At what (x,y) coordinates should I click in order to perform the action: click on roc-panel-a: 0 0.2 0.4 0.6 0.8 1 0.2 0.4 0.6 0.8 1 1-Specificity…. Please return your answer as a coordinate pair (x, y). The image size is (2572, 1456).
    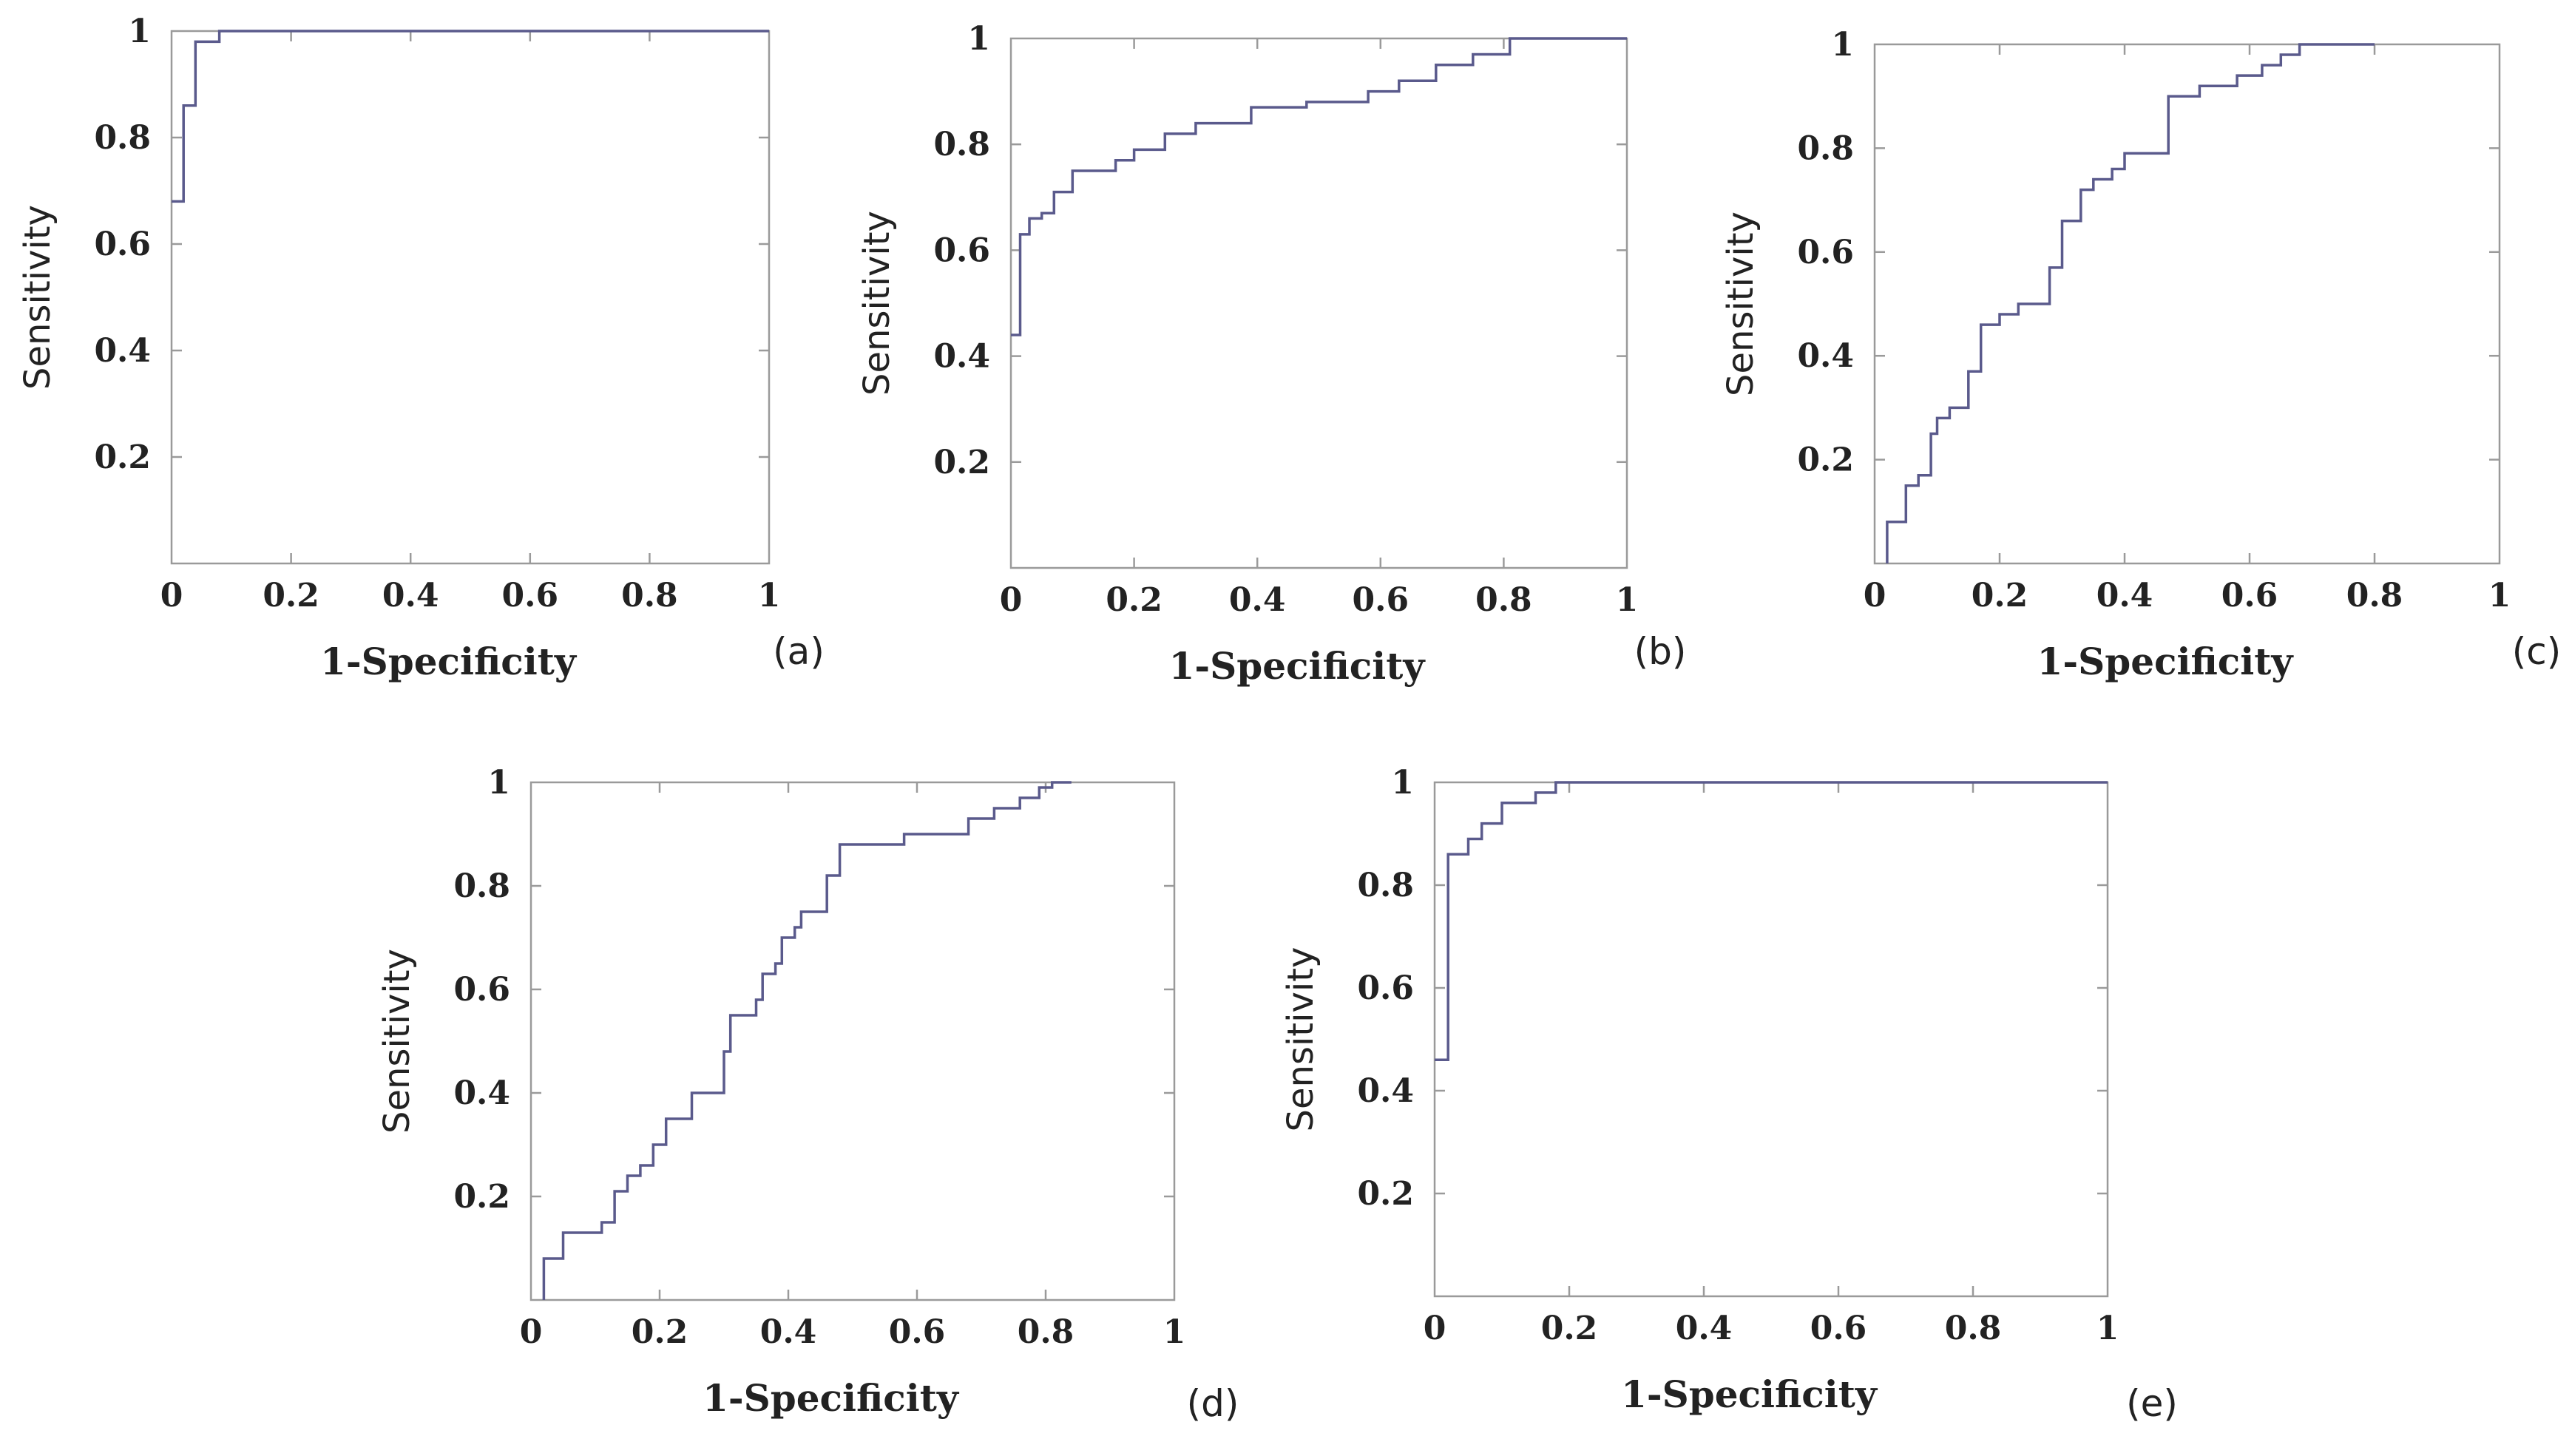
    Looking at the image, I should click on (421, 348).